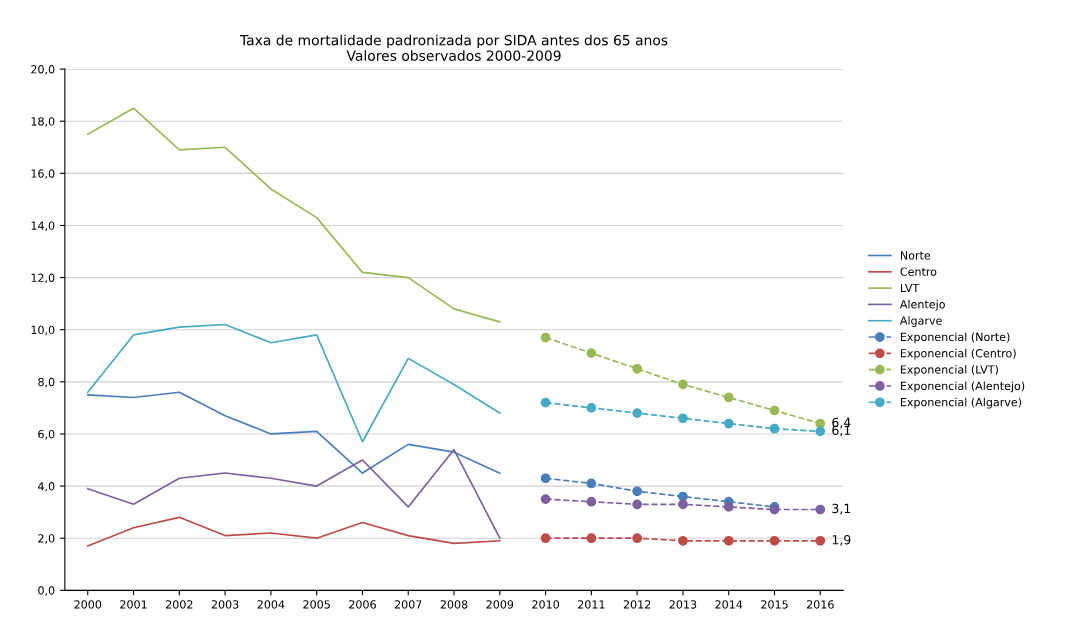  What do you see at coordinates (43, 330) in the screenshot?
I see `y-tick-label: 10,0` at bounding box center [43, 330].